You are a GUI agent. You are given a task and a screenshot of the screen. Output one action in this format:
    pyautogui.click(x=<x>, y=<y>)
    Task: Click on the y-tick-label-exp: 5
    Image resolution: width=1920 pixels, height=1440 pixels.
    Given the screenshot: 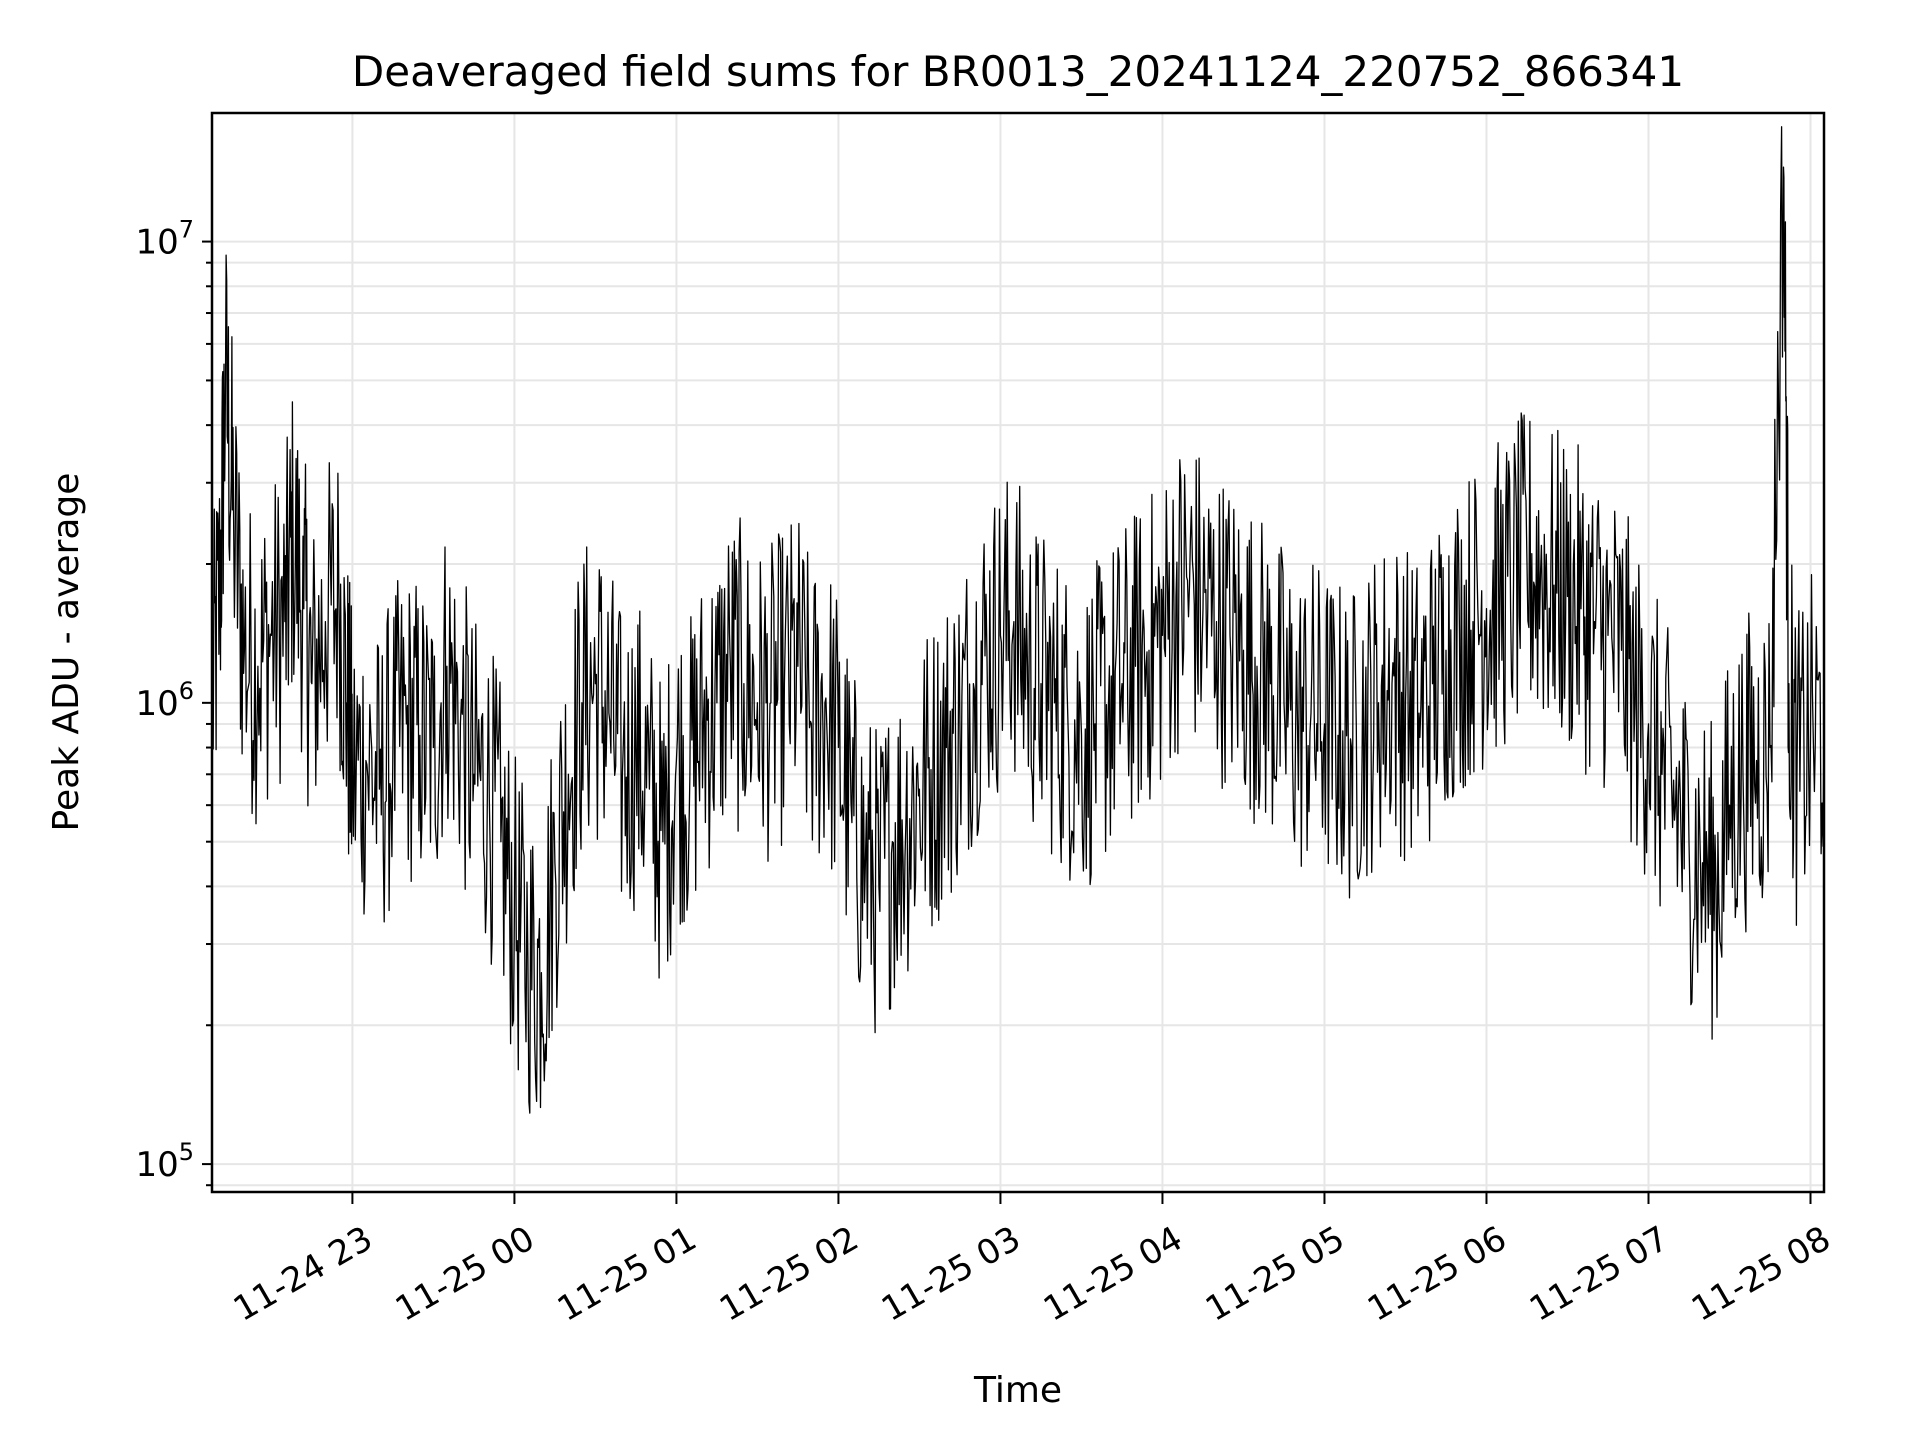 What is the action you would take?
    pyautogui.click(x=186, y=1152)
    